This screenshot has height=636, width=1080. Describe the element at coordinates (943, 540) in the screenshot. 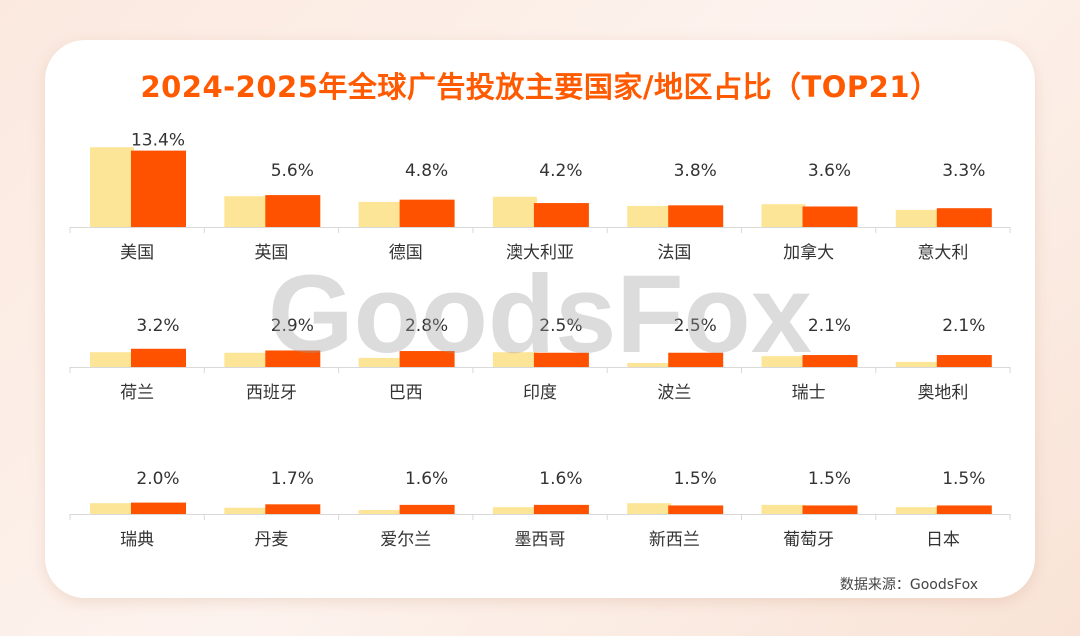

I see `category-label: 日本` at that location.